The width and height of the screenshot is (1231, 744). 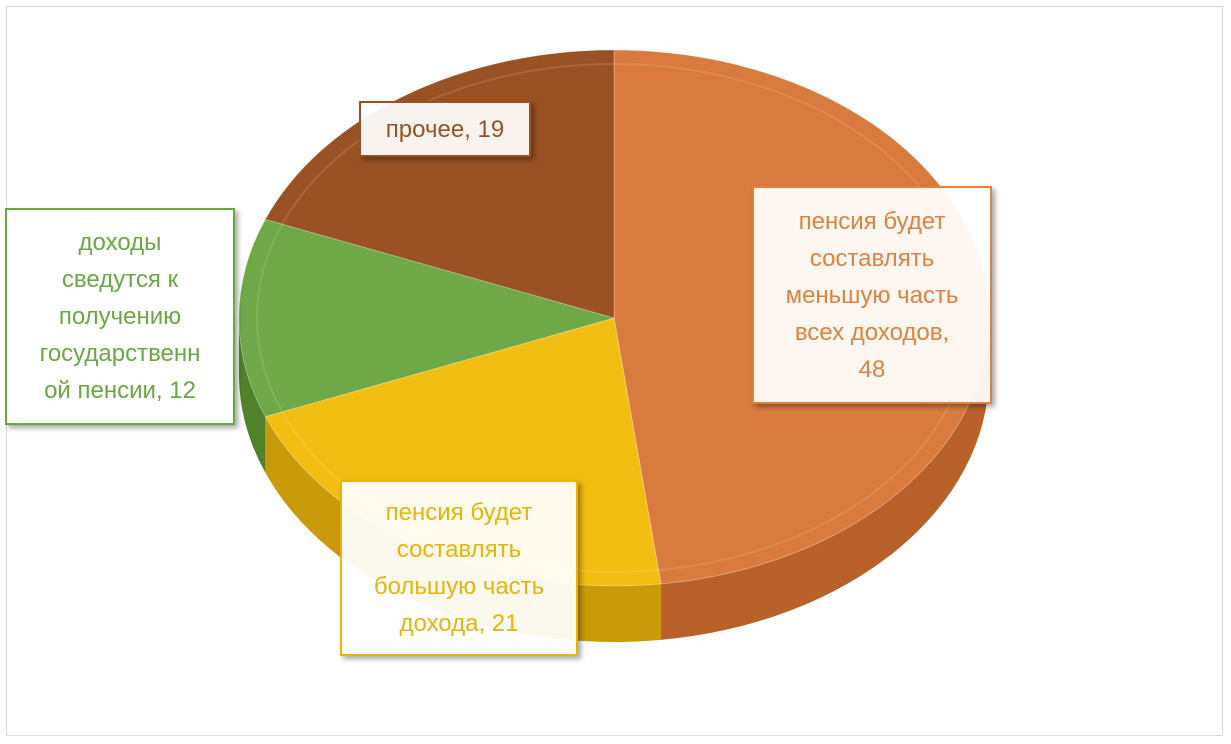 I want to click on slice-smaller-part-side, so click(x=824, y=479).